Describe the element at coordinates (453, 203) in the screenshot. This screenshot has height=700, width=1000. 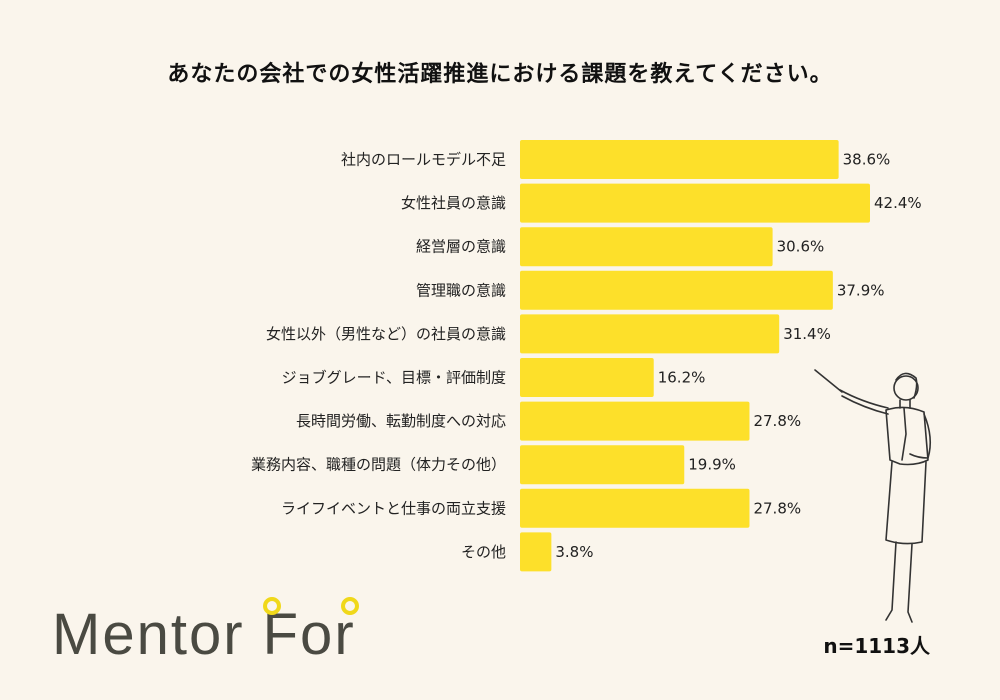
I see `category-label: 女性社員の意識` at that location.